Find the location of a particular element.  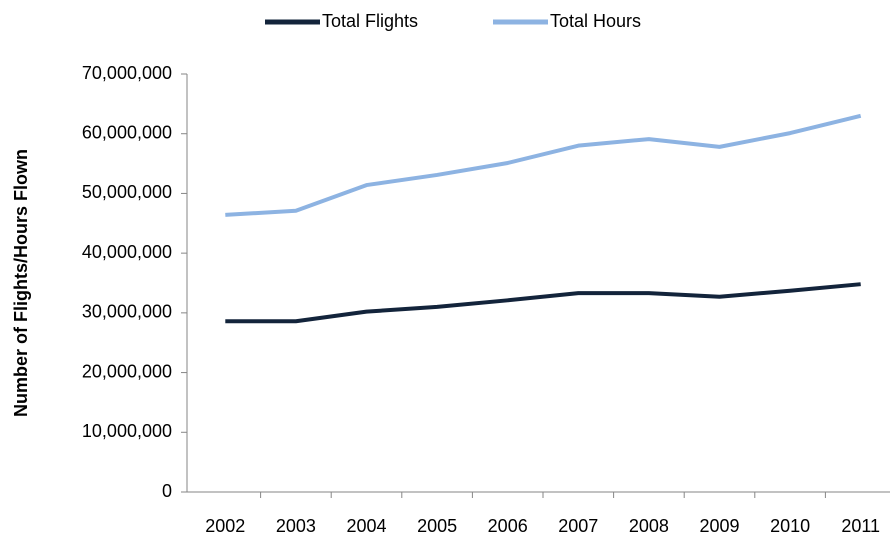

y-tick-label: 10,000,000 is located at coordinates (127, 431).